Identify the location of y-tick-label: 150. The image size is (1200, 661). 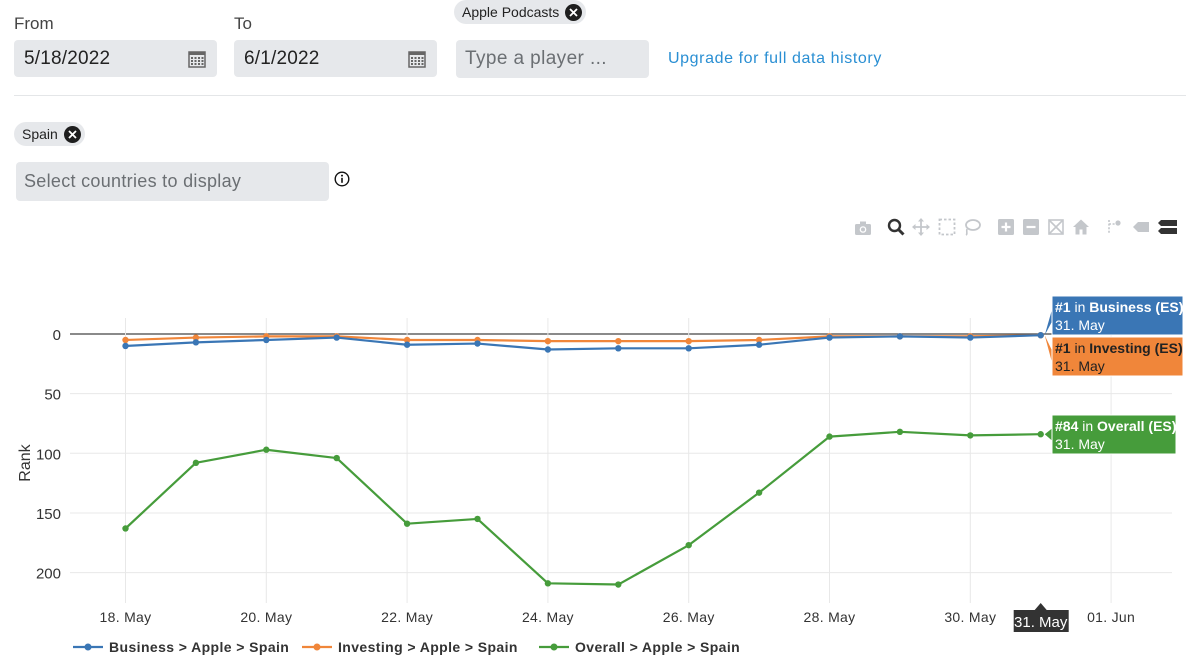
(48, 514).